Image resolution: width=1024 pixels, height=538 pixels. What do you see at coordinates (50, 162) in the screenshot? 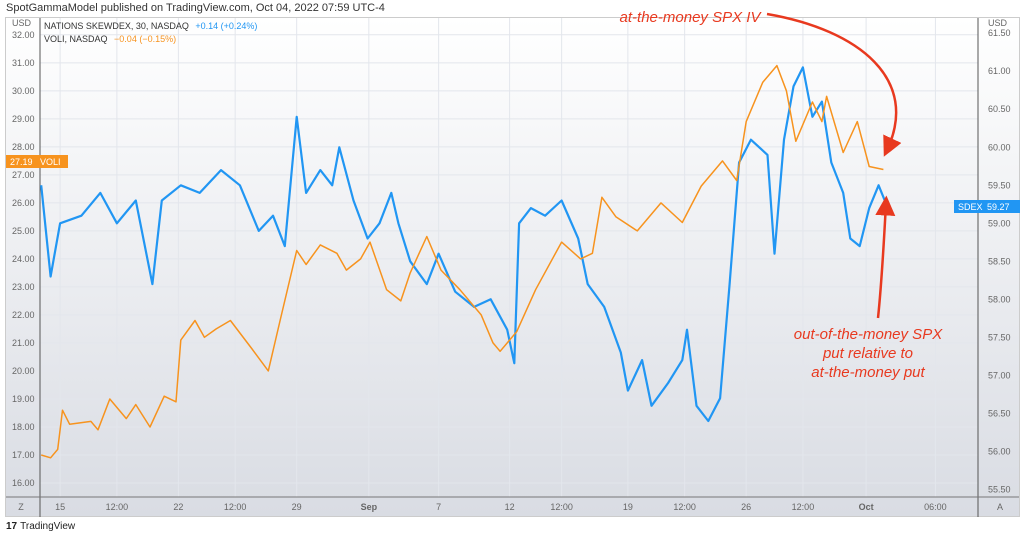
I see `voli-label: VOLI` at bounding box center [50, 162].